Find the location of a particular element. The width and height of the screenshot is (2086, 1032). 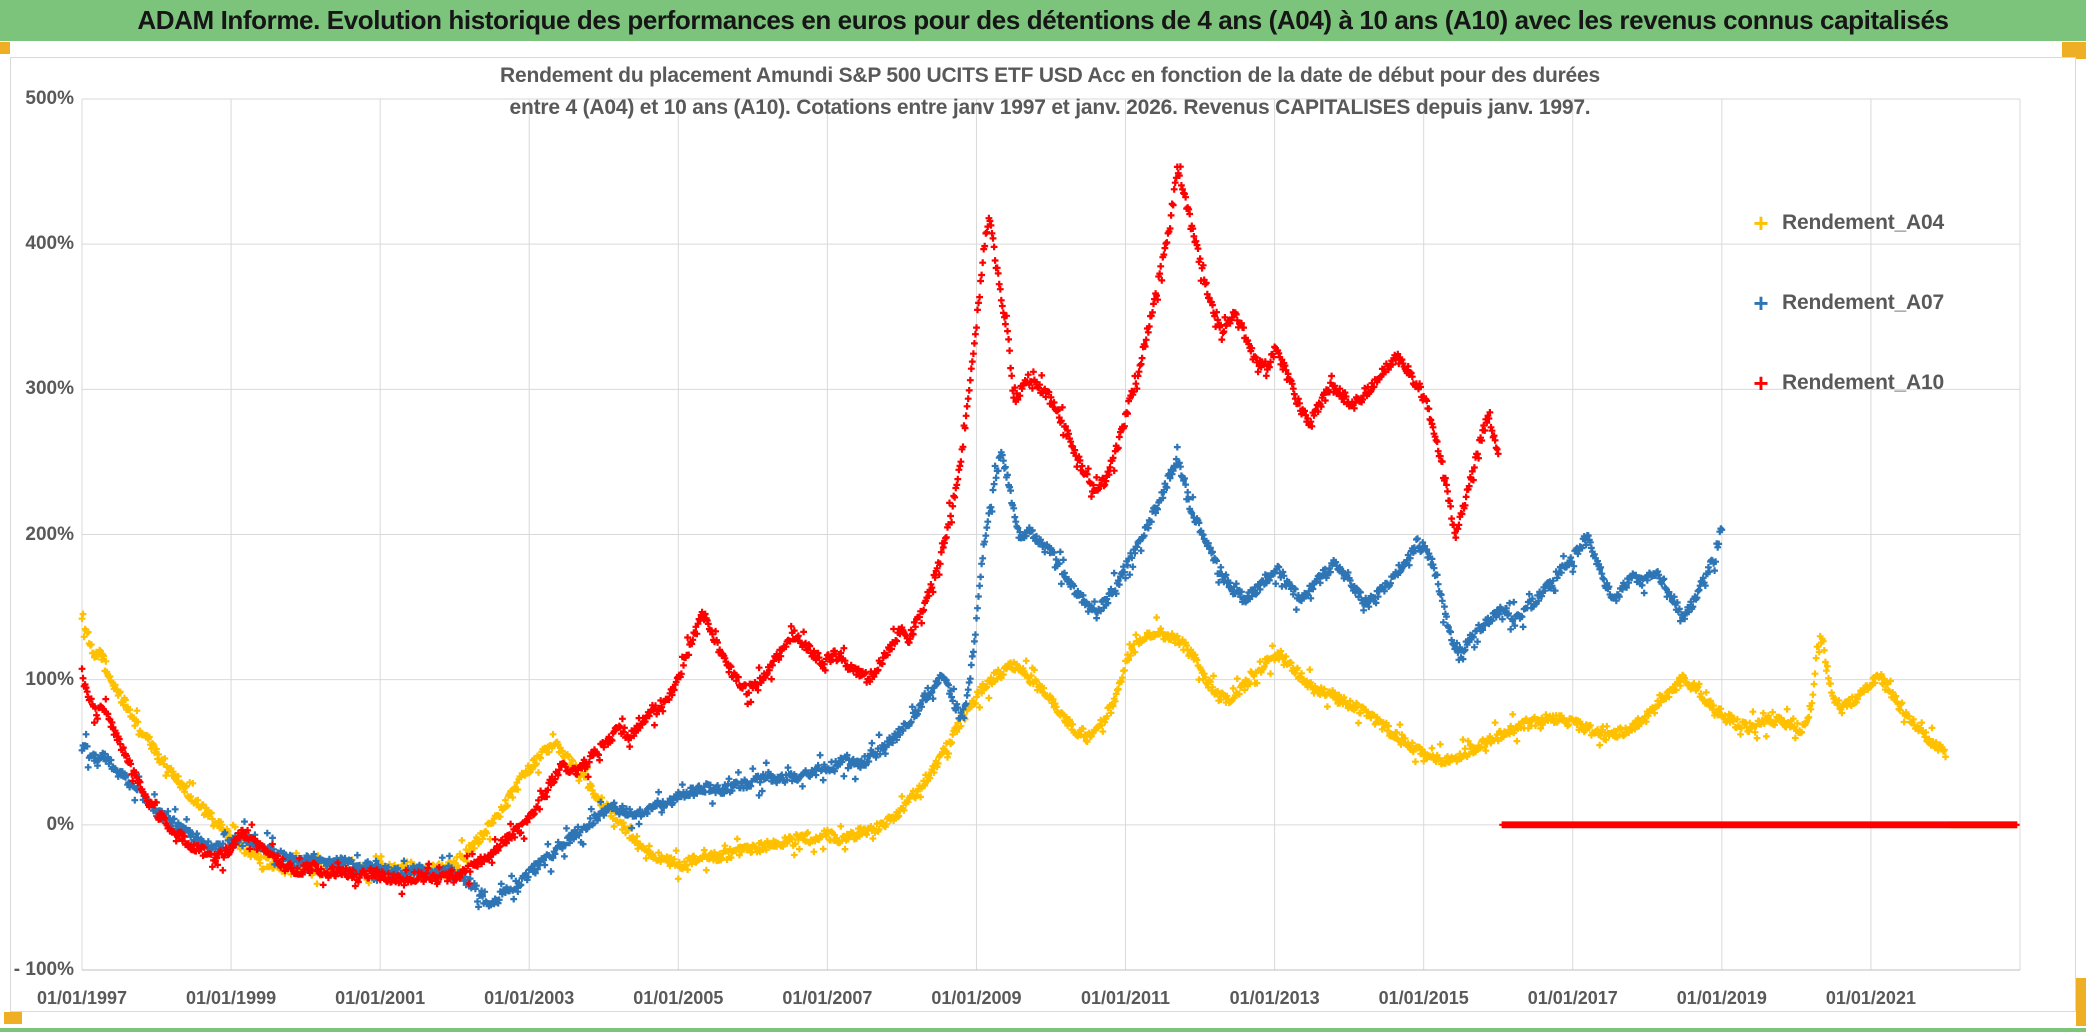

y-axis-tick-label: 400% is located at coordinates (49, 244).